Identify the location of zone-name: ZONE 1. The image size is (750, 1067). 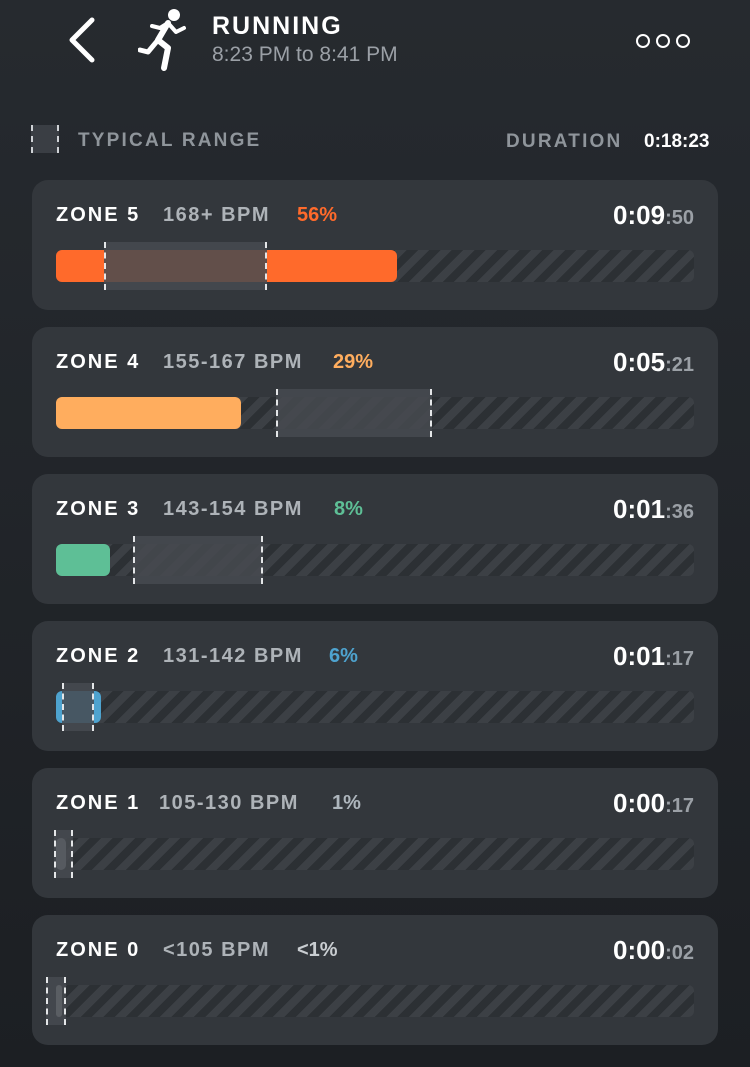
(98, 803).